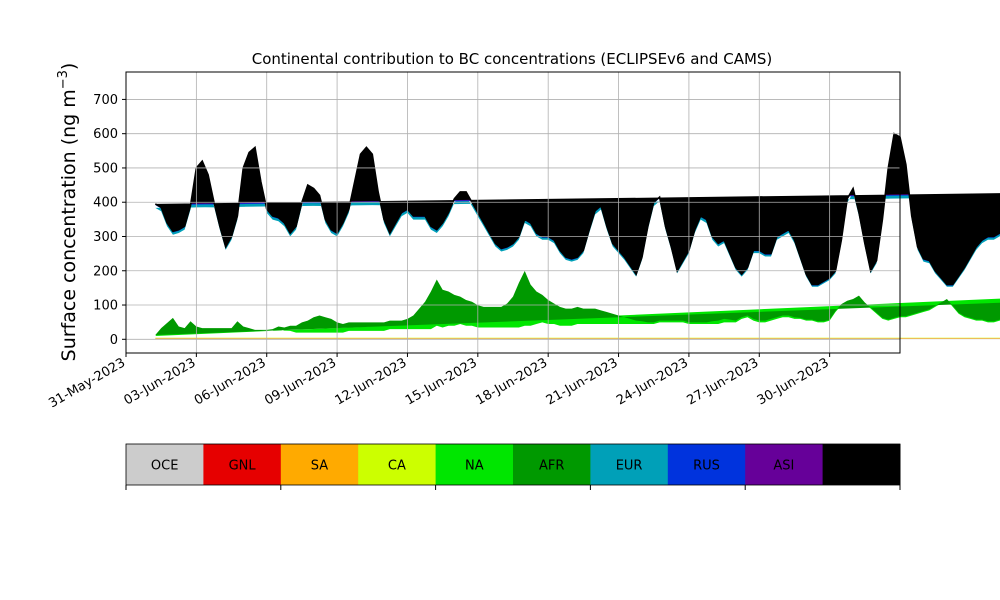 This screenshot has width=1000, height=600. I want to click on colorbar-label-na: NA, so click(474, 466).